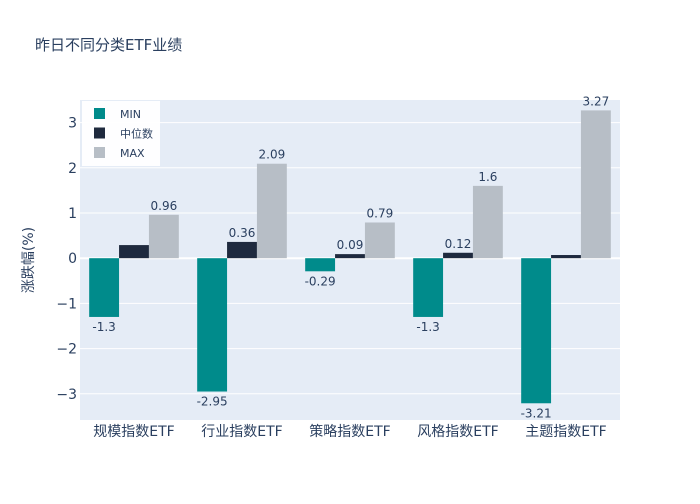 Image resolution: width=700 pixels, height=504 pixels. What do you see at coordinates (380, 213) in the screenshot?
I see `data-label: 0.79` at bounding box center [380, 213].